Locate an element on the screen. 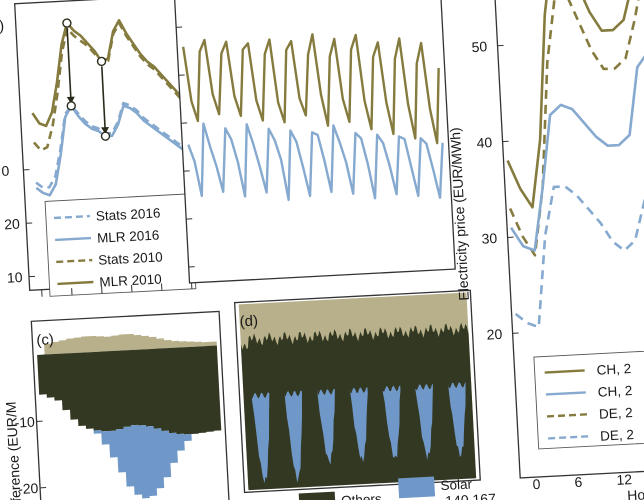 The width and height of the screenshot is (644, 500). panel-a-label: (a) is located at coordinates (2, 26).